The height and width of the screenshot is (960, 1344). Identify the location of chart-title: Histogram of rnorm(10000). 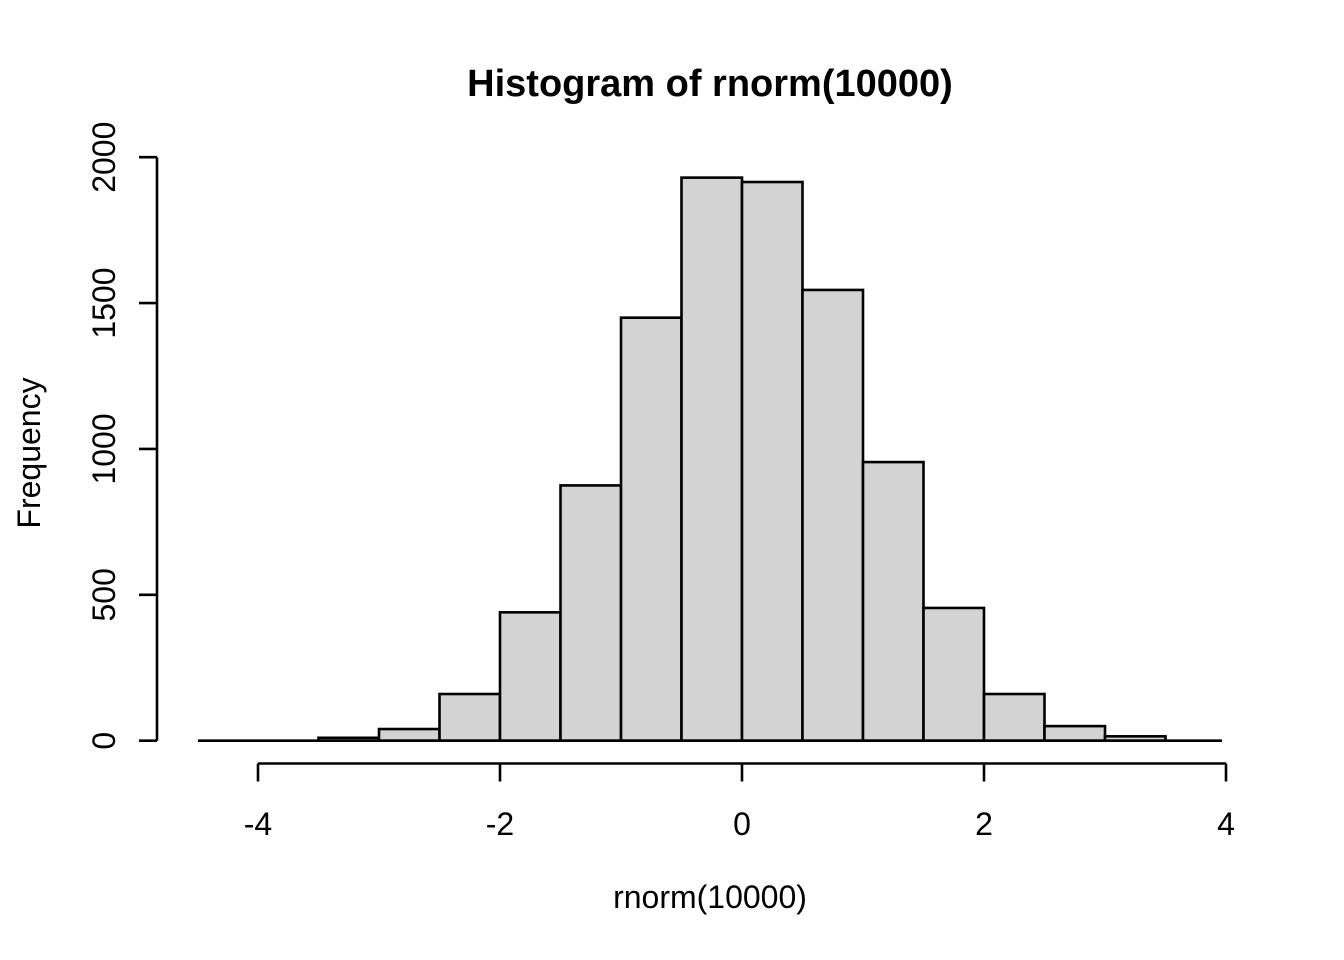
(710, 84).